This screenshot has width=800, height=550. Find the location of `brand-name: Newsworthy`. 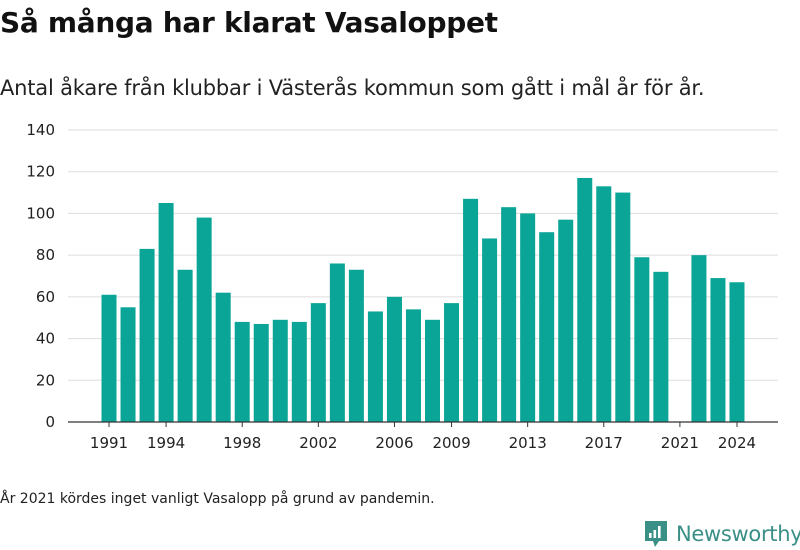

brand-name: Newsworthy is located at coordinates (738, 534).